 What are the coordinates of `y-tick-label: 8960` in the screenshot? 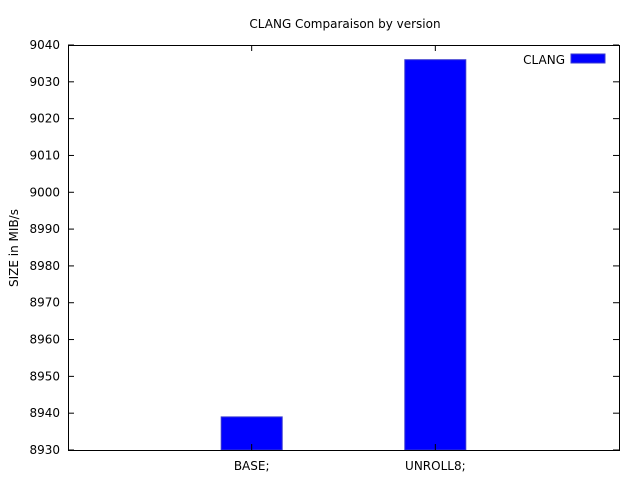 It's located at (44, 340).